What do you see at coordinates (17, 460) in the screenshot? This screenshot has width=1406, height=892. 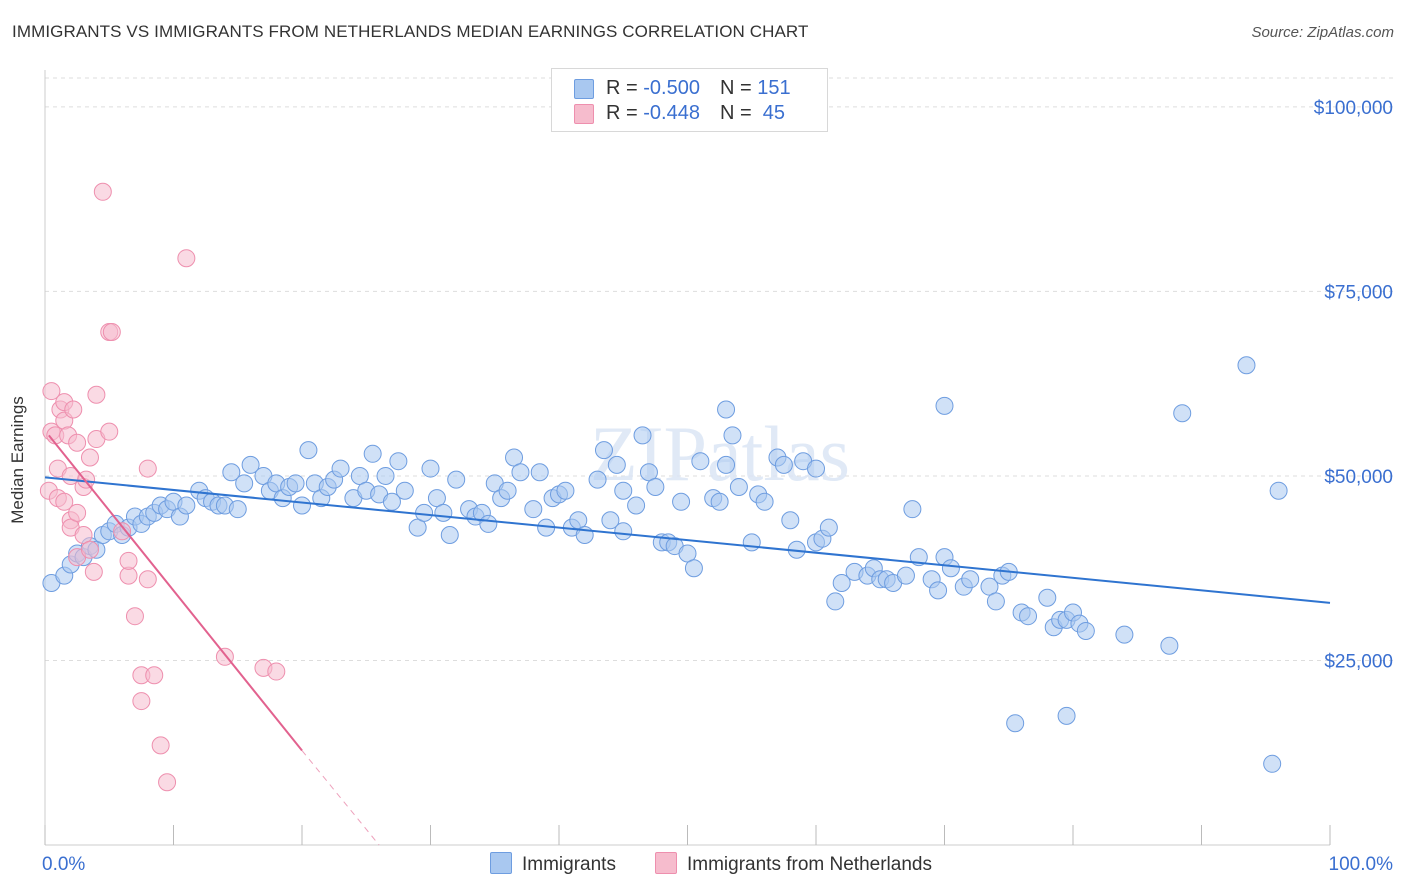 I see `y-axis-label: Median Earnings` at bounding box center [17, 460].